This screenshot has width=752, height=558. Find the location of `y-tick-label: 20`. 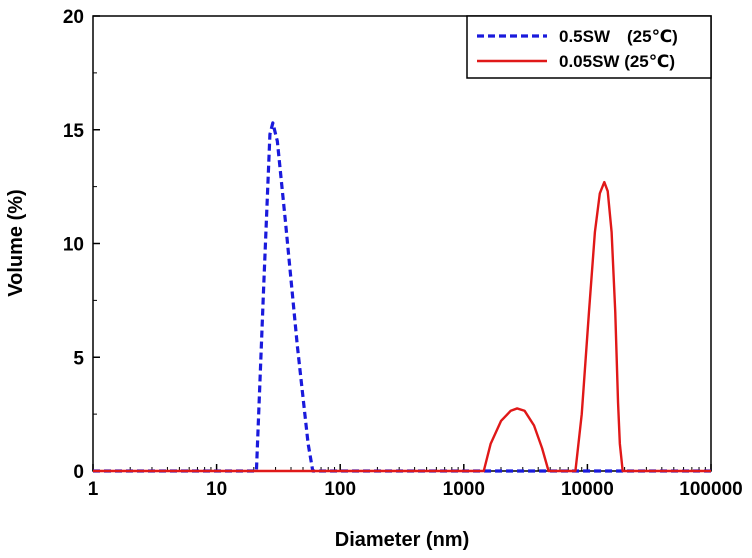

y-tick-label: 20 is located at coordinates (73, 17).